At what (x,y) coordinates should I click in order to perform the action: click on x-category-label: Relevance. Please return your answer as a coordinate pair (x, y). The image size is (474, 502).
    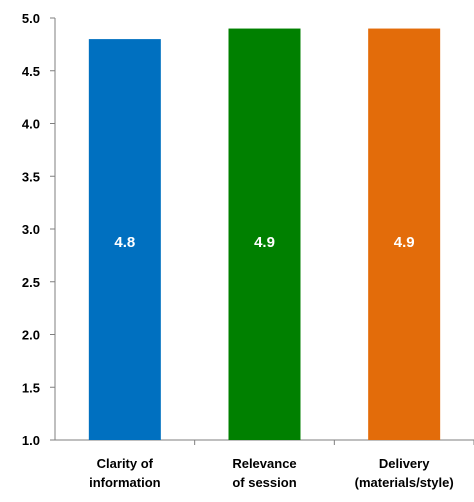
    Looking at the image, I should click on (264, 463).